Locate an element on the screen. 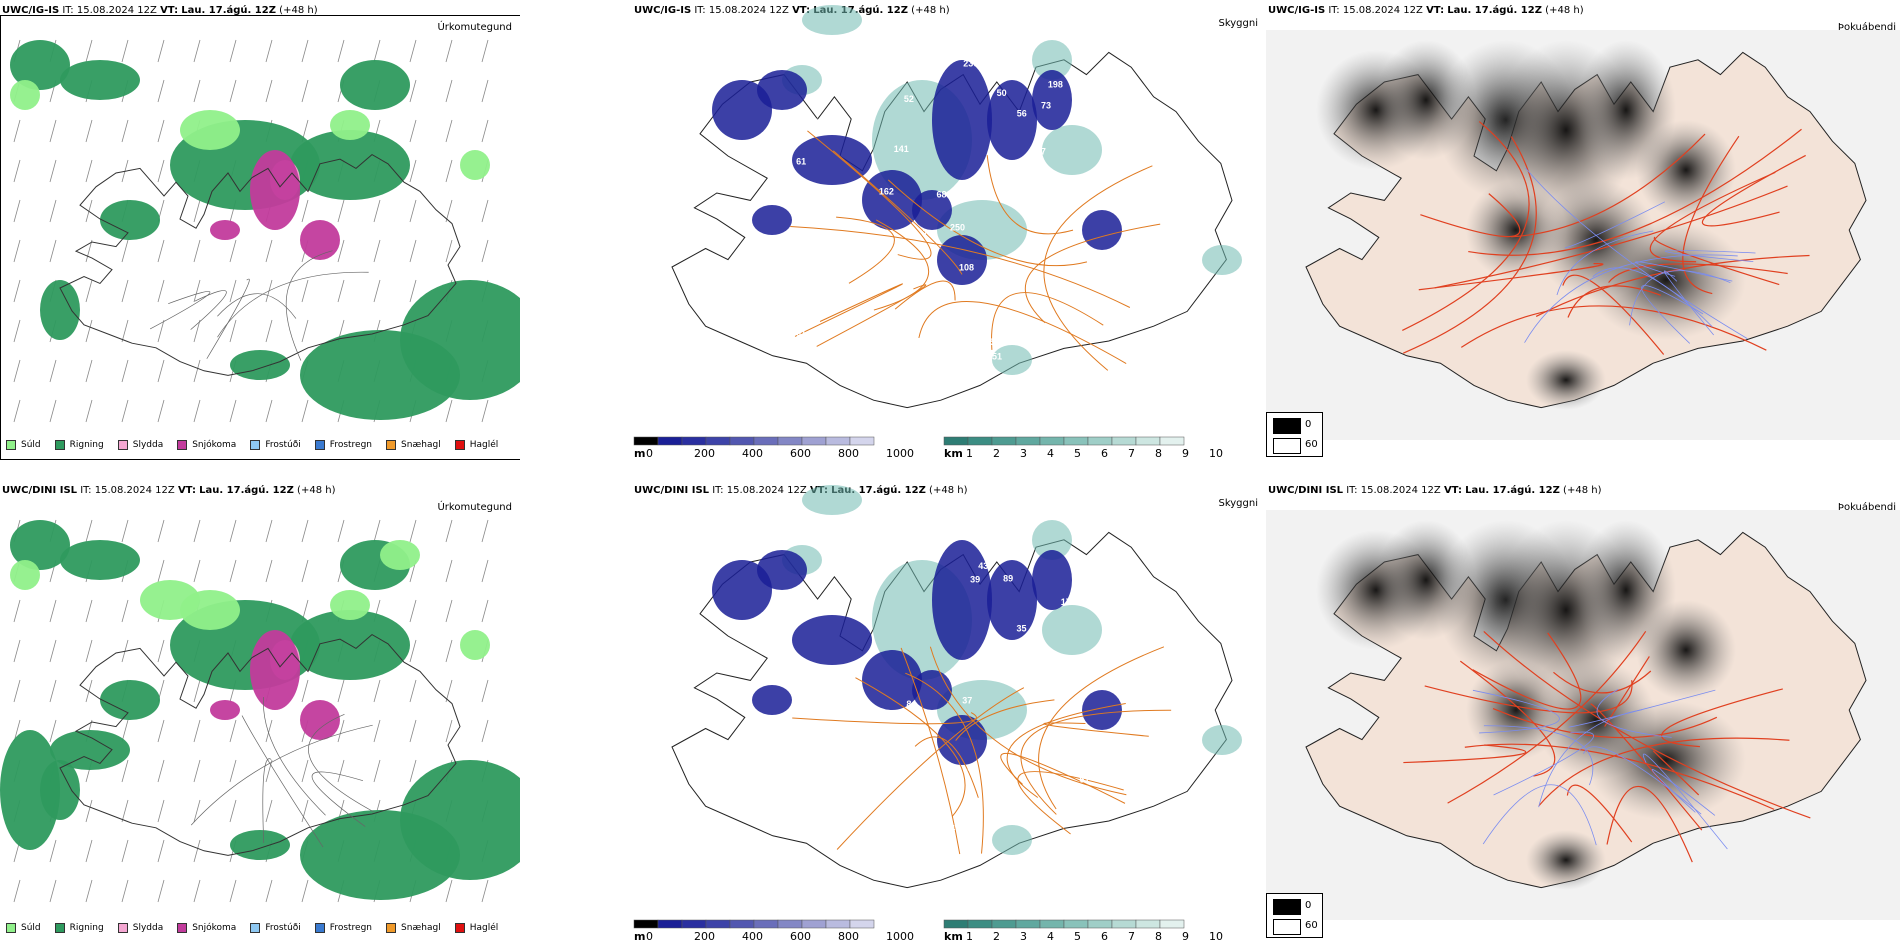  cloudbase-value: 61 is located at coordinates (1084, 780).